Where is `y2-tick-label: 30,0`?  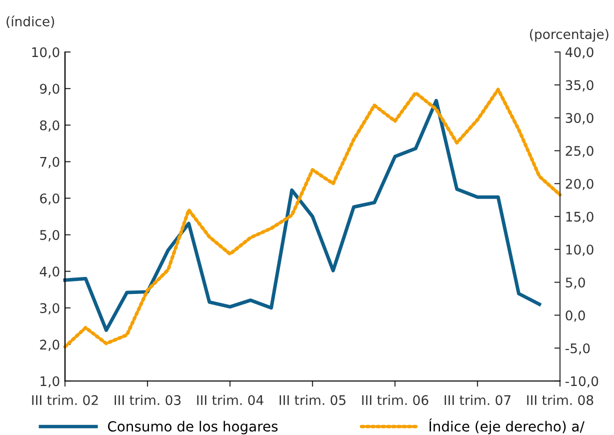
y2-tick-label: 30,0 is located at coordinates (580, 118).